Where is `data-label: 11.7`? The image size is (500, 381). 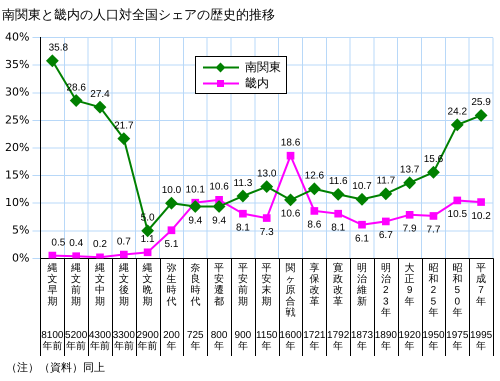 data-label: 11.7 is located at coordinates (386, 181).